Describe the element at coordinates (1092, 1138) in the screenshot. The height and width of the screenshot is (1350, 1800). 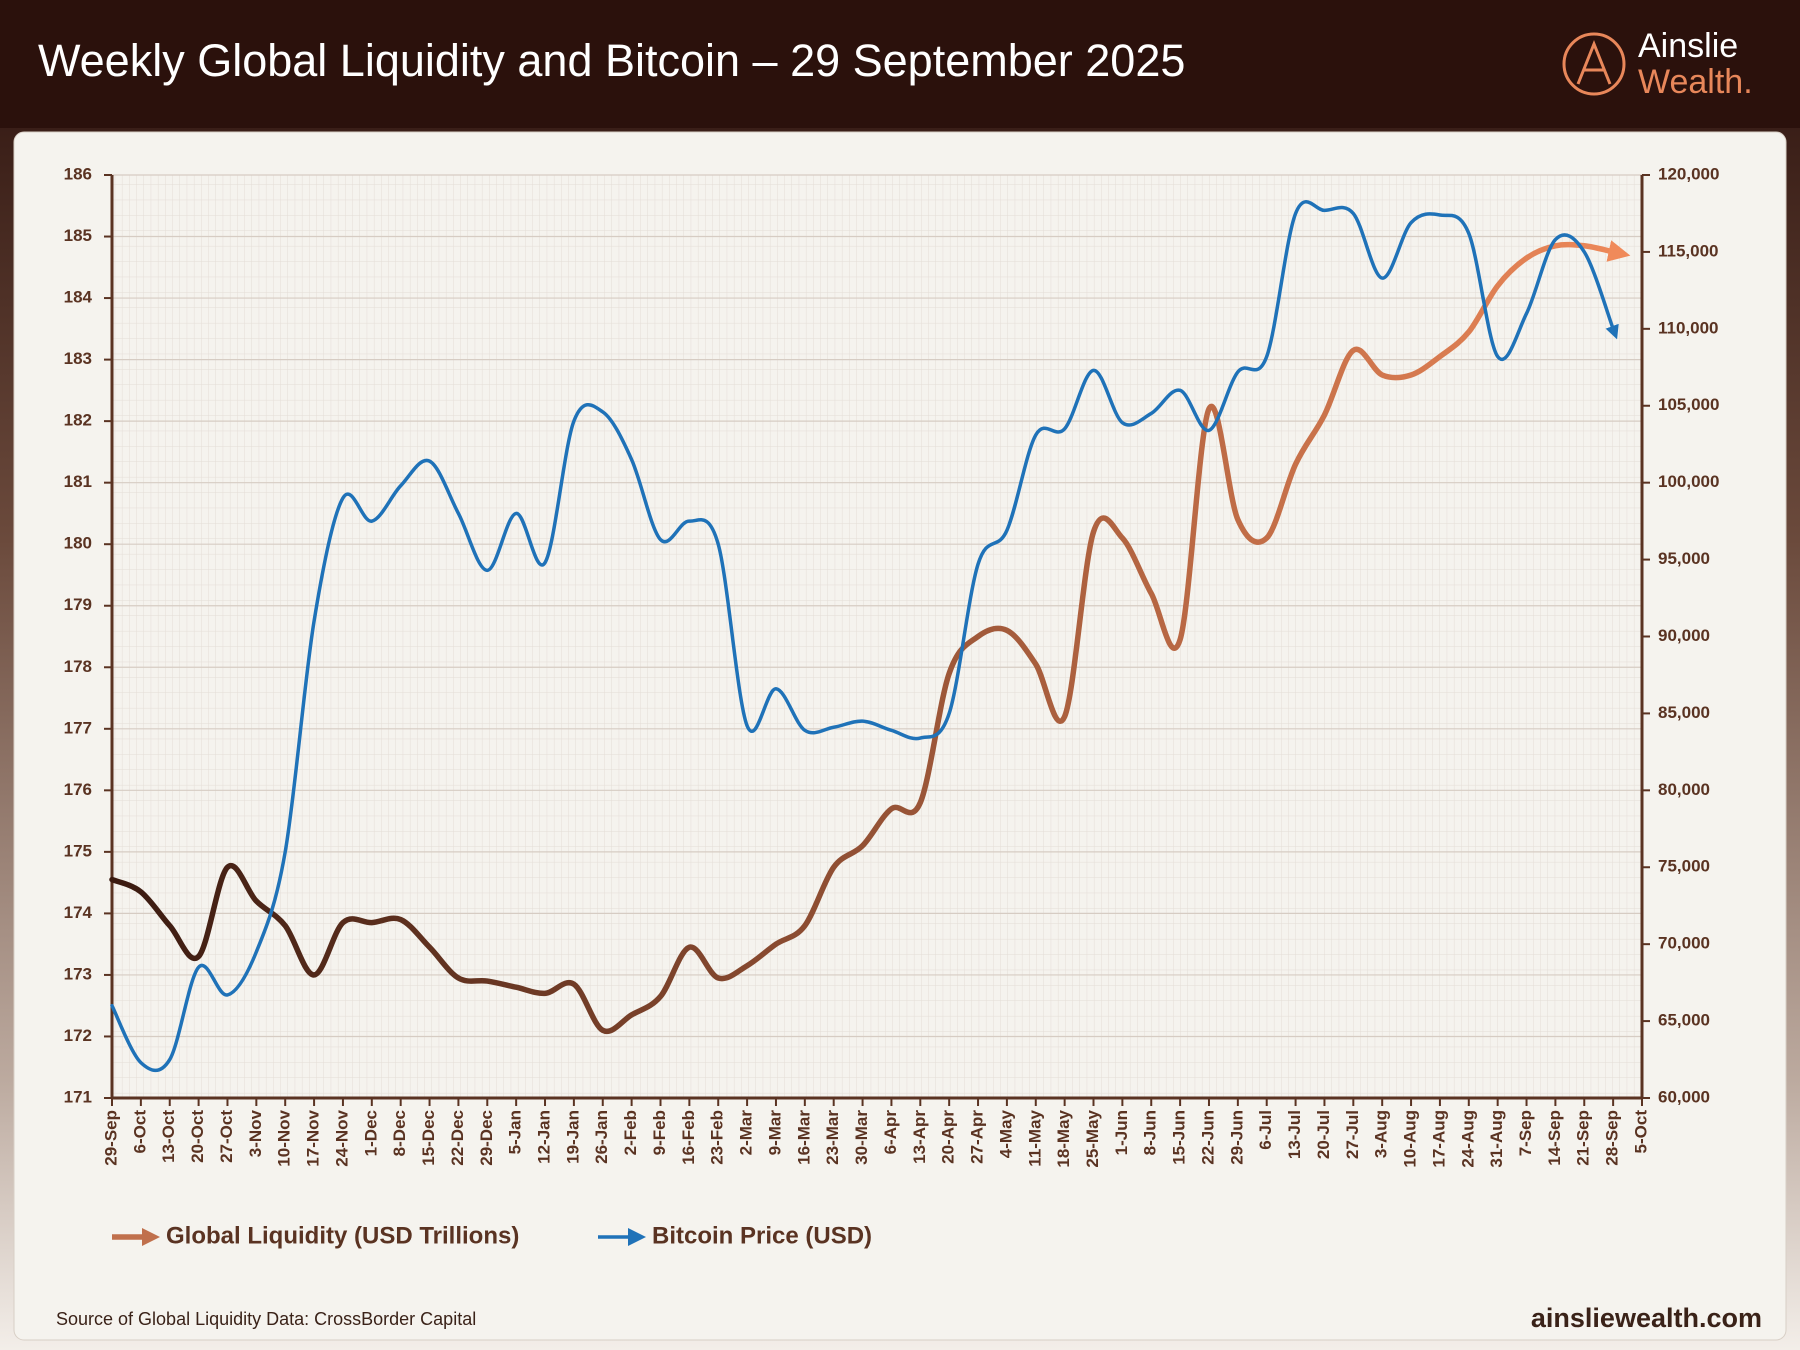
I see `x-tick-label: 25-May` at that location.